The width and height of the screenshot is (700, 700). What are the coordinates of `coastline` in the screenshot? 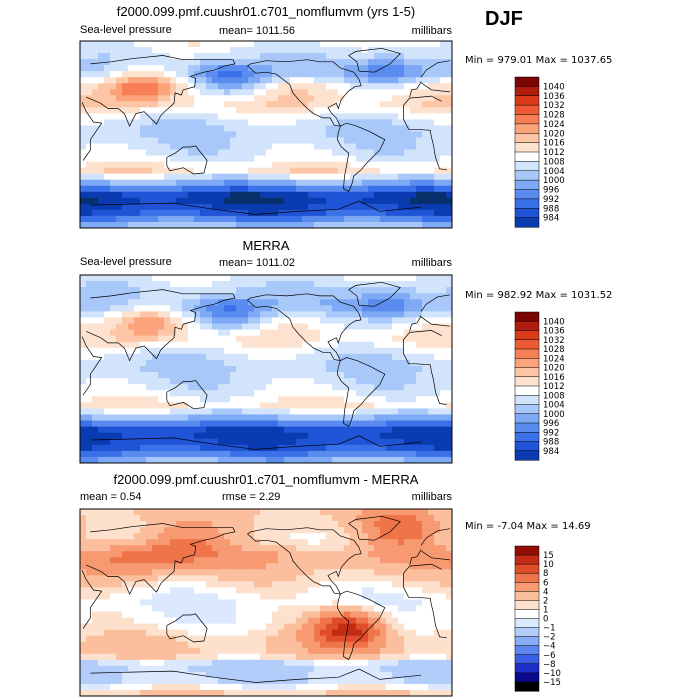 It's located at (415, 323).